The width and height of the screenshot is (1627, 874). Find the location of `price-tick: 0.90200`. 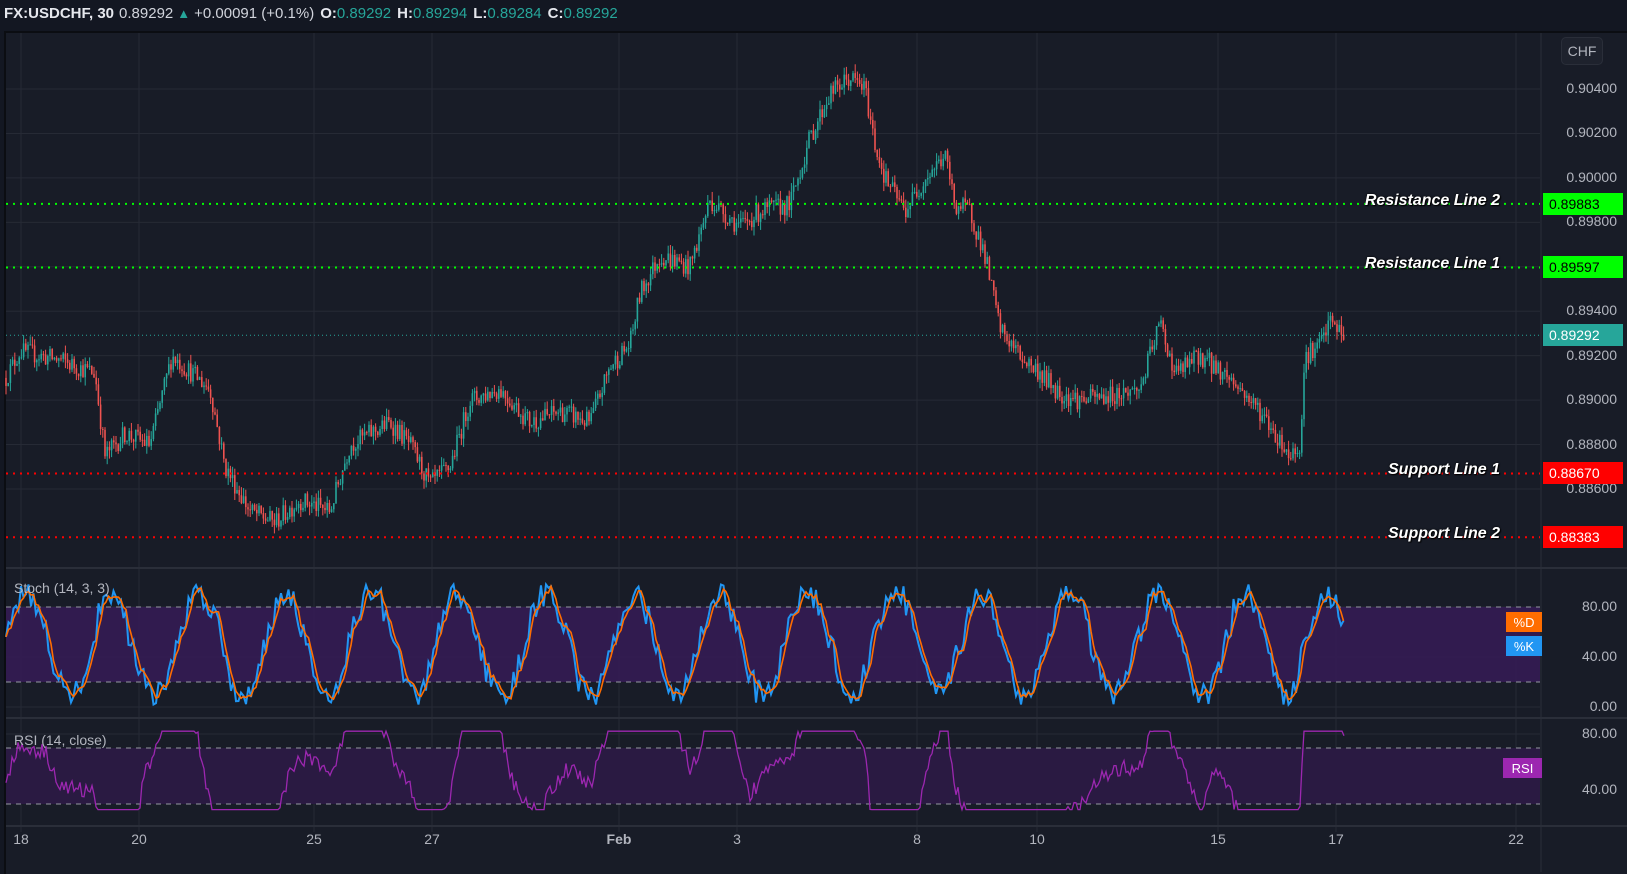

price-tick: 0.90200 is located at coordinates (1591, 132).